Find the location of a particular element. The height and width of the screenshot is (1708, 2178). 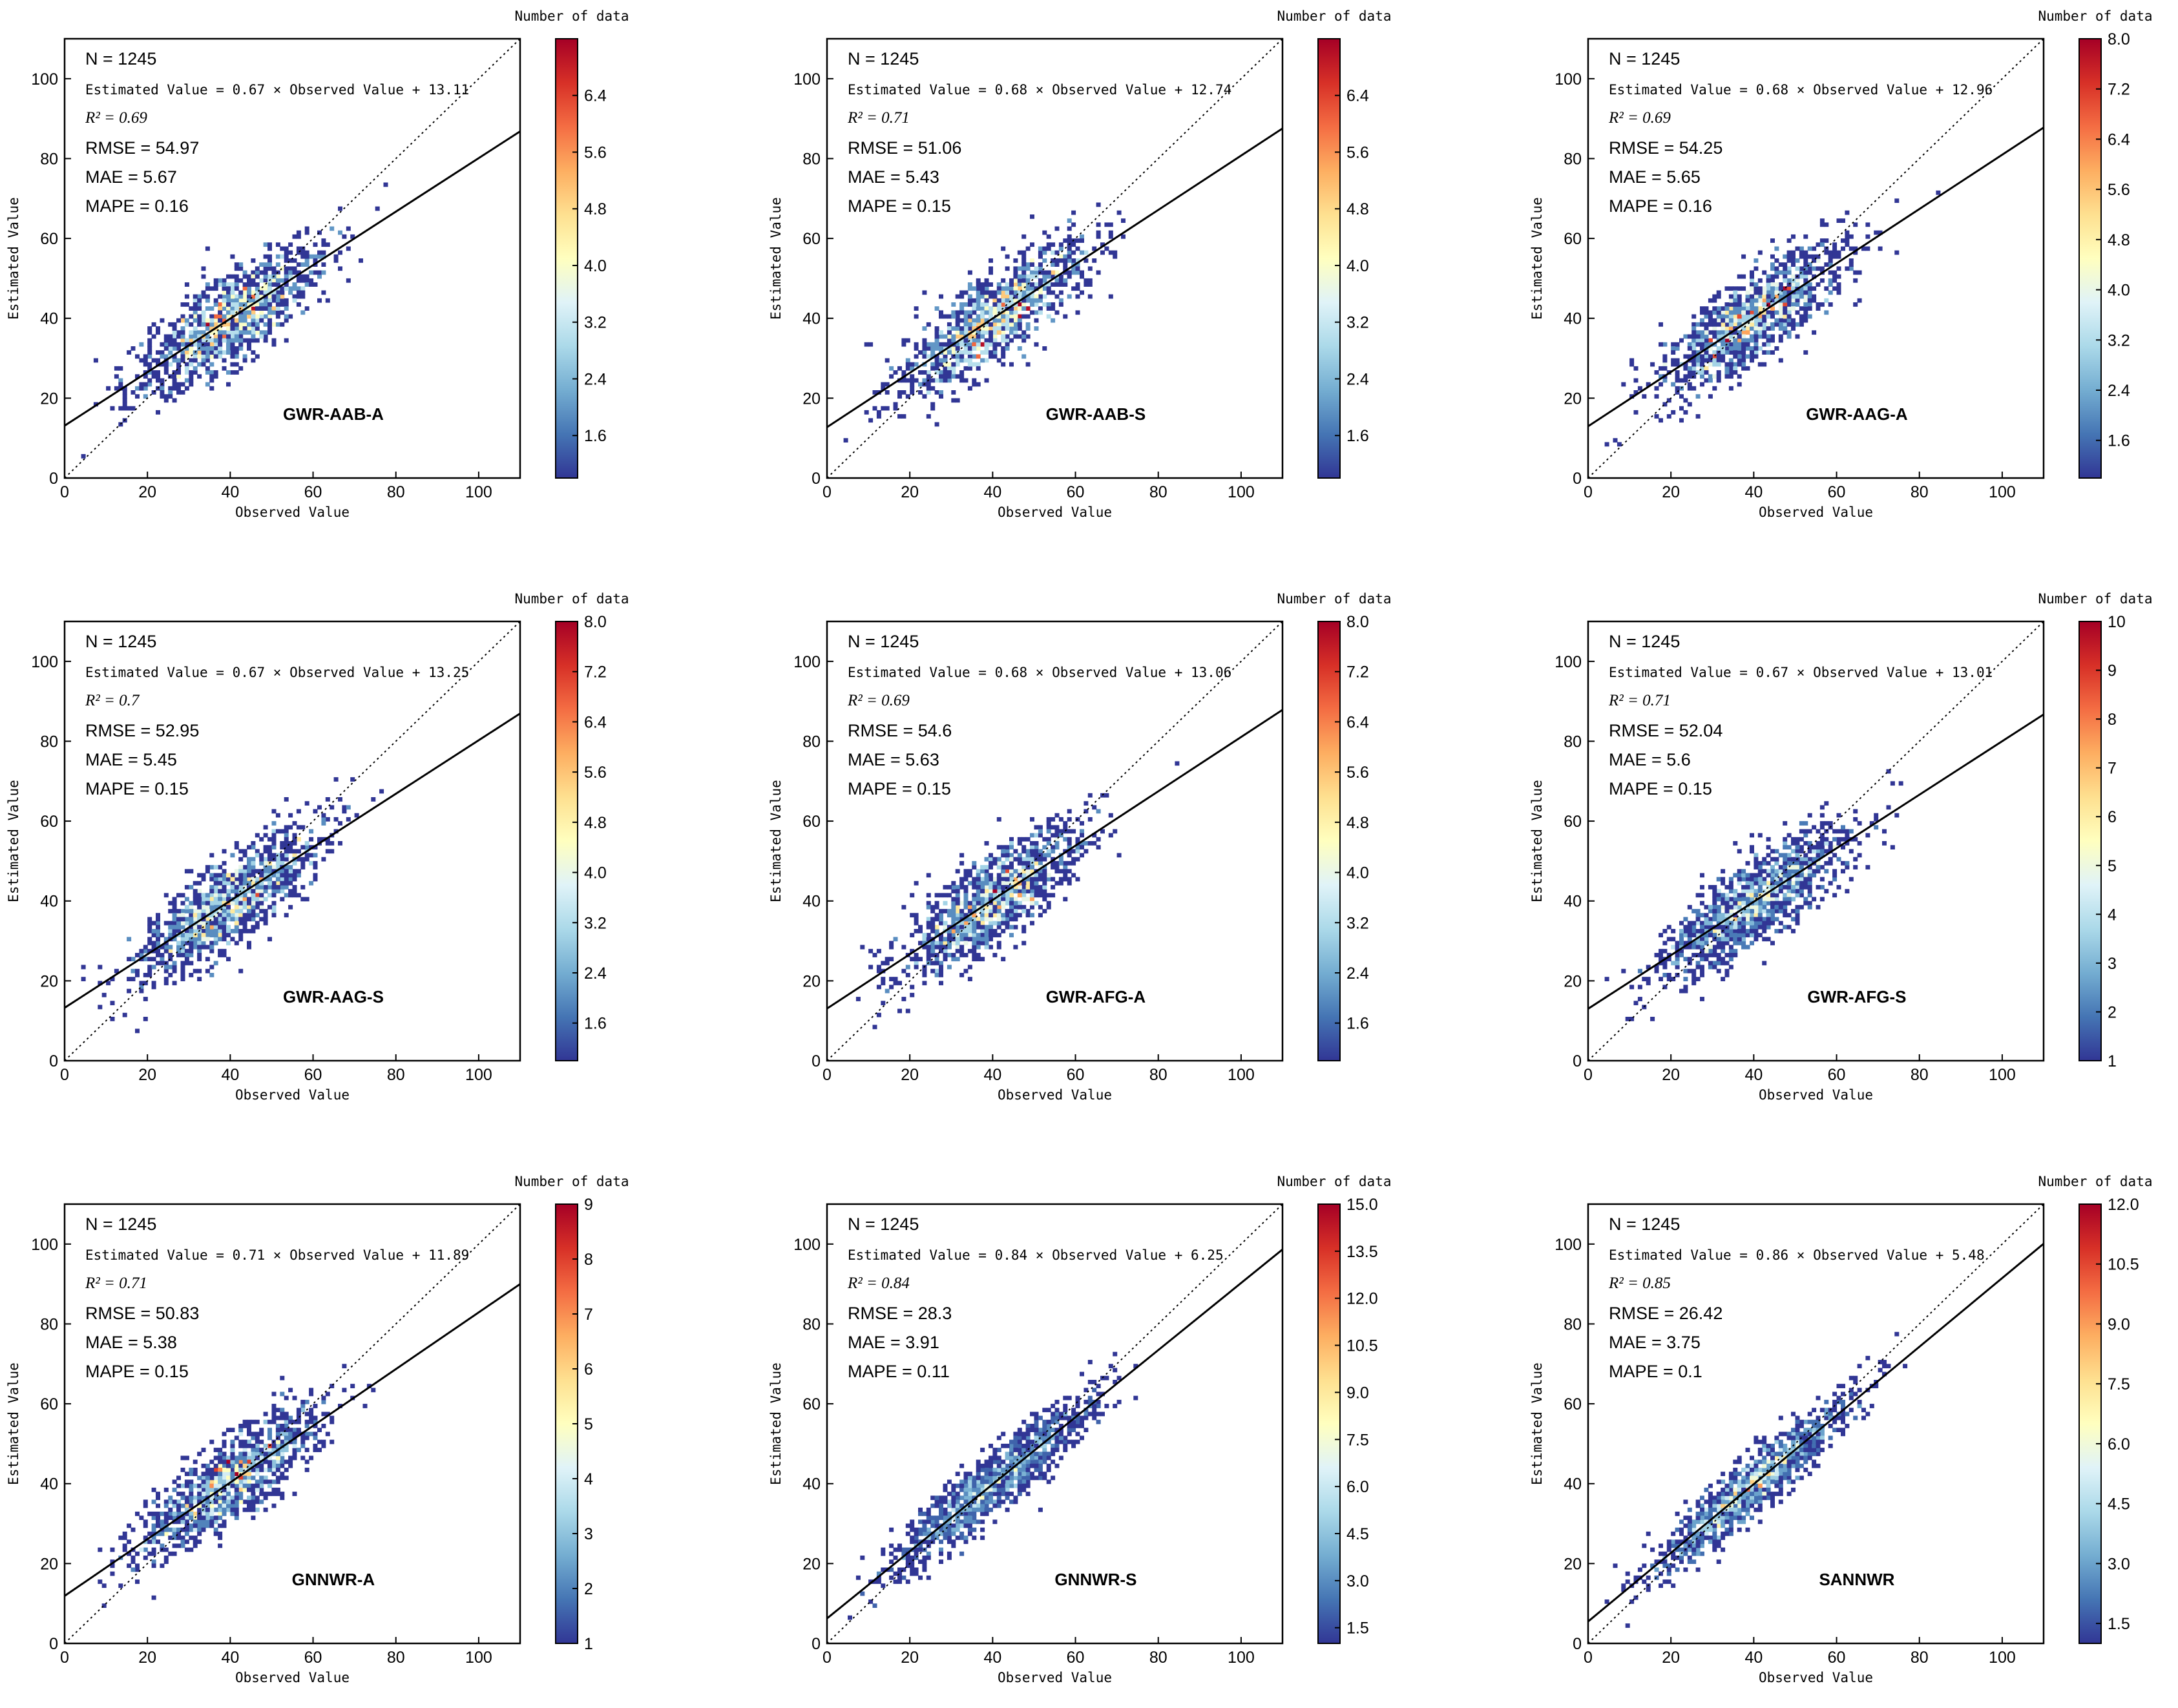

colorbar-tick-label: 2.4 is located at coordinates (2119, 391).